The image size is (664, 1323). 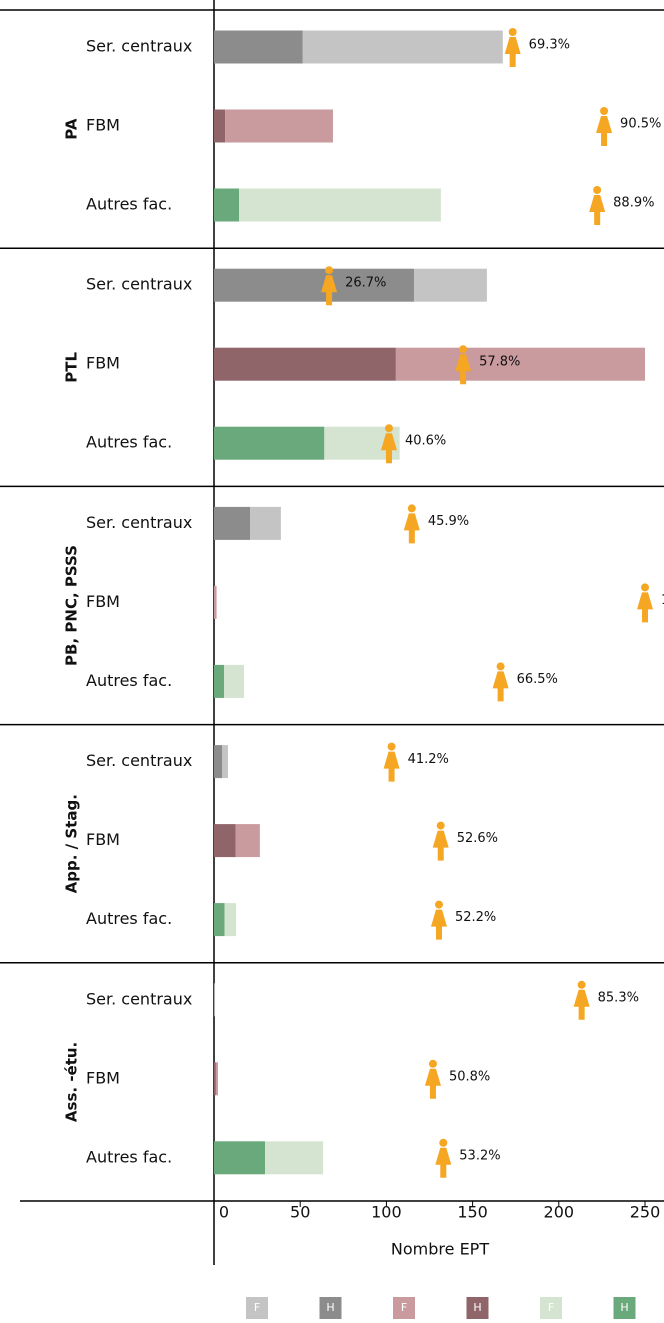 I want to click on x-tick-label: 150, so click(x=472, y=1212).